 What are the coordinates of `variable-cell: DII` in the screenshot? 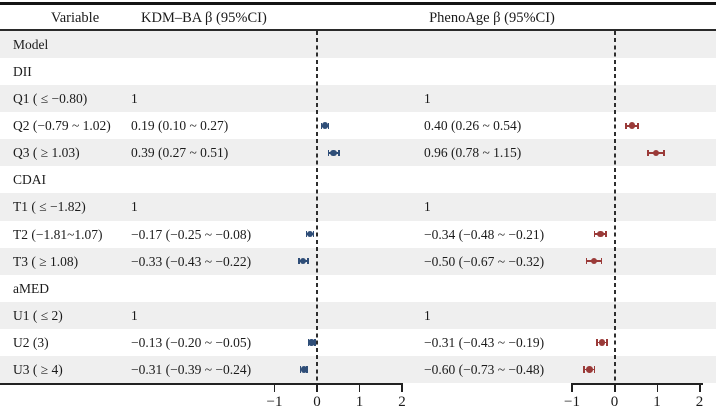 It's located at (22, 72).